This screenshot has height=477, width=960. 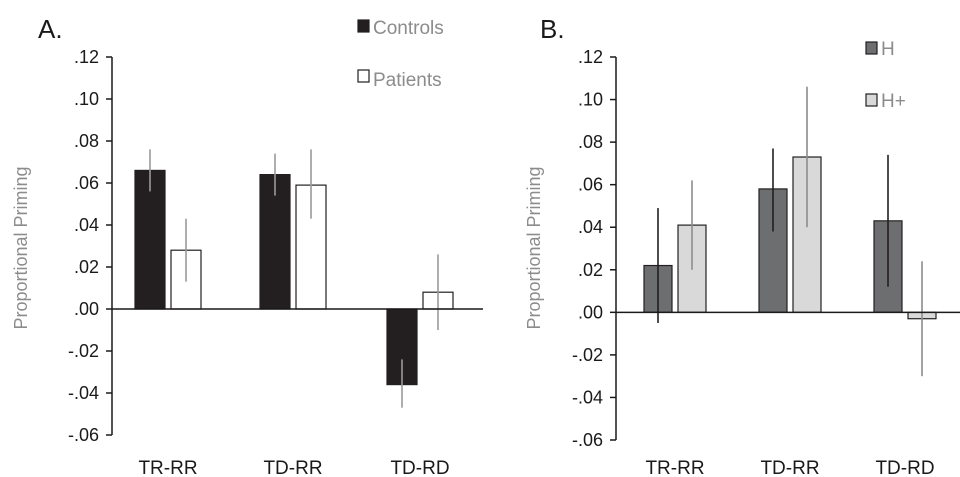 I want to click on panel-b-y-tick-label: .04, so click(x=590, y=227).